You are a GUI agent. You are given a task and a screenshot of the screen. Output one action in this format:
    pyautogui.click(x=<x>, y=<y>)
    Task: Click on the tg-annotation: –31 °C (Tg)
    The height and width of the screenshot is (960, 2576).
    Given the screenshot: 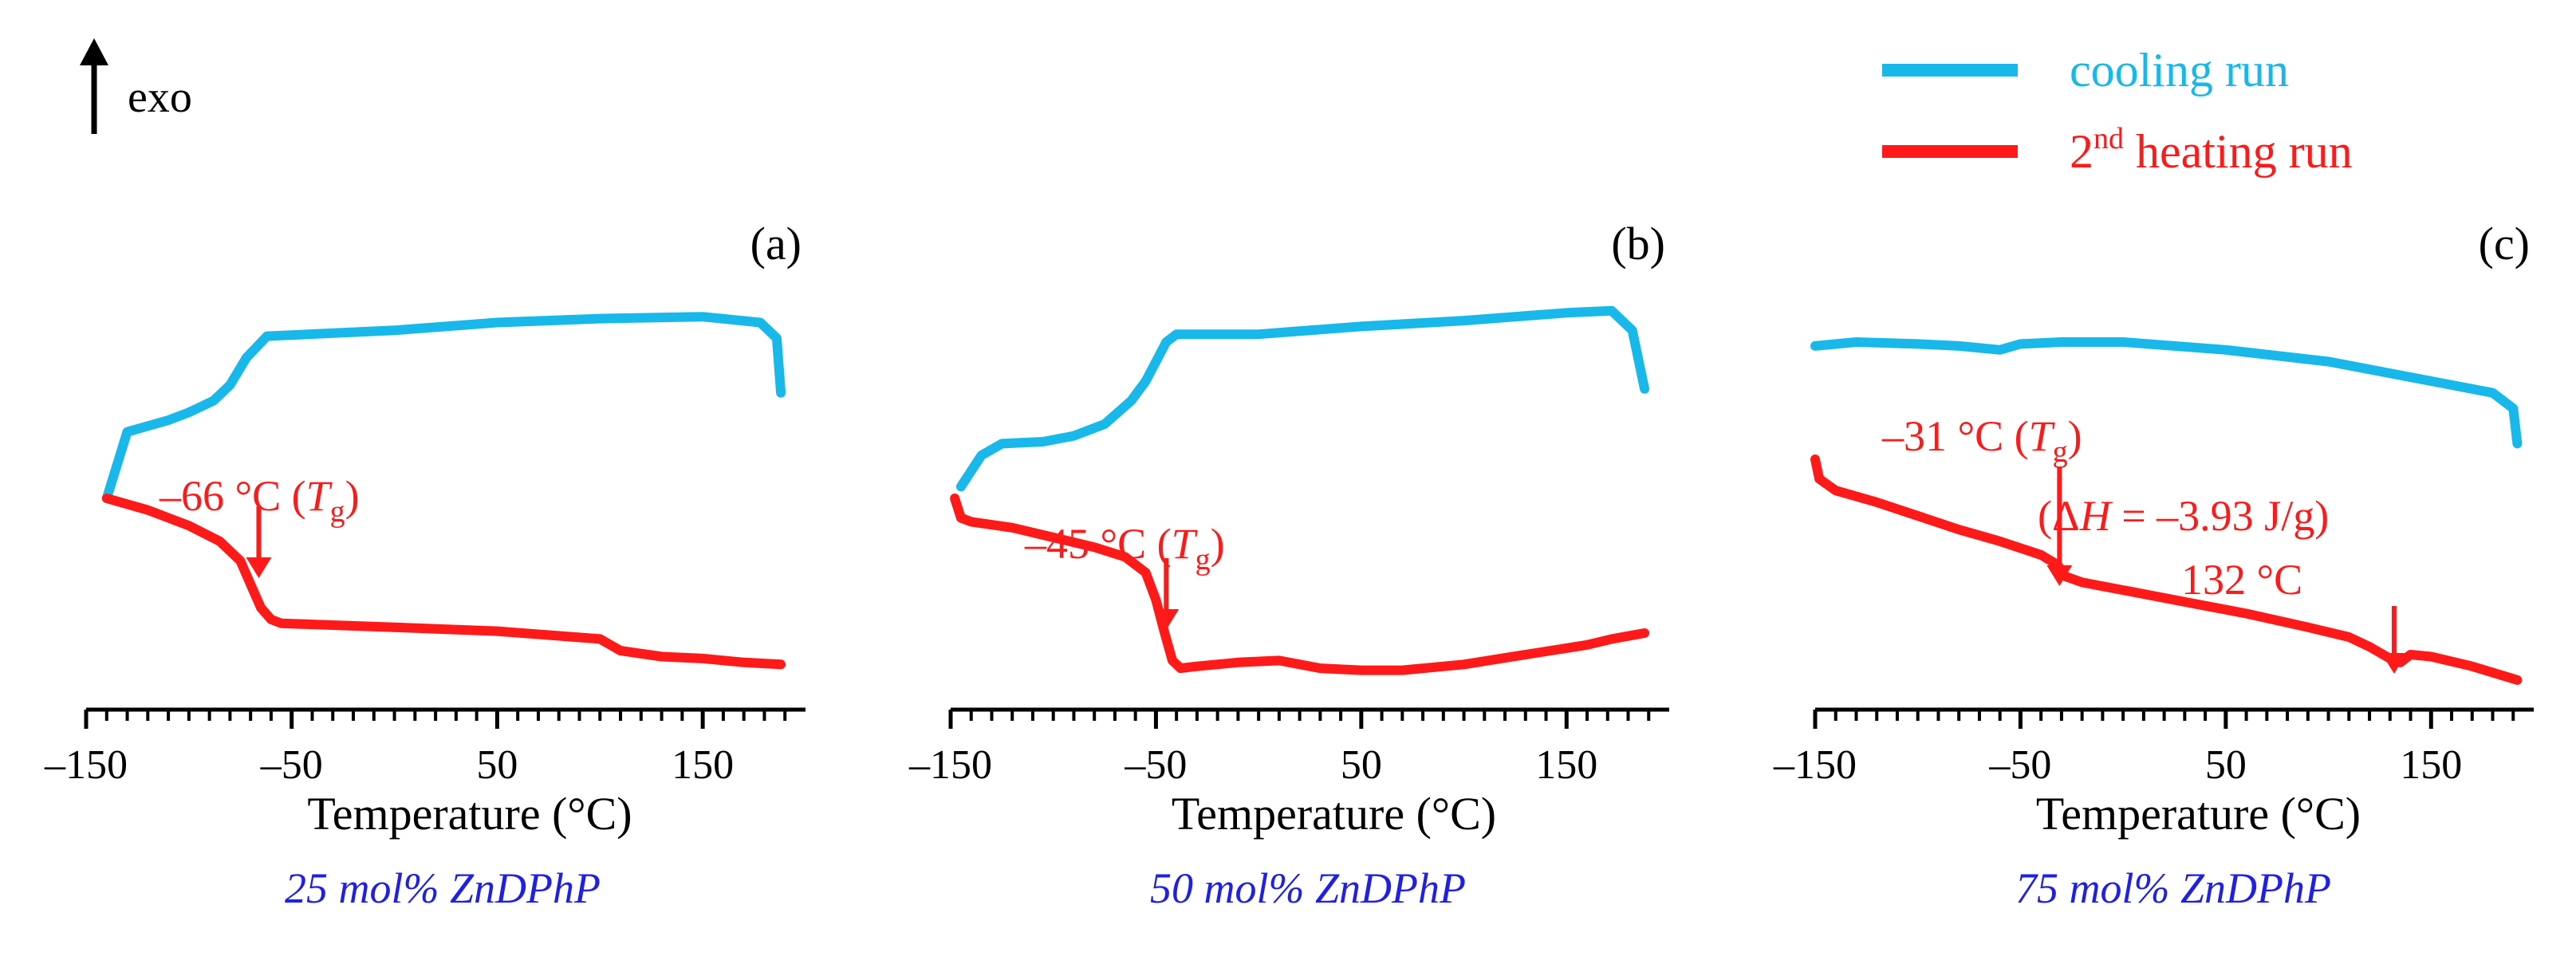 What is the action you would take?
    pyautogui.click(x=1981, y=440)
    